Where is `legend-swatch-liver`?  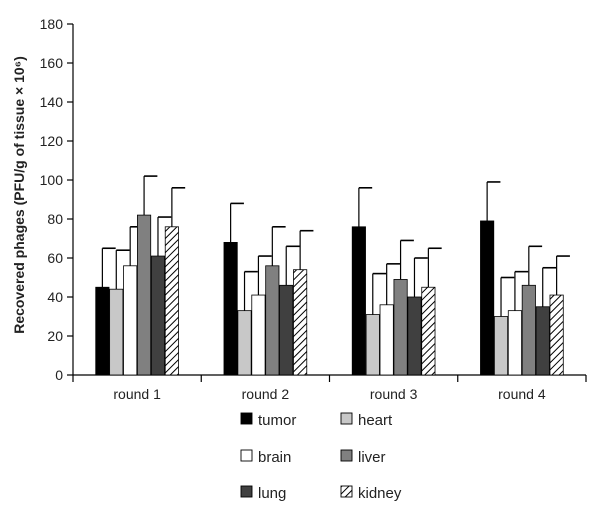
legend-swatch-liver is located at coordinates (346, 455).